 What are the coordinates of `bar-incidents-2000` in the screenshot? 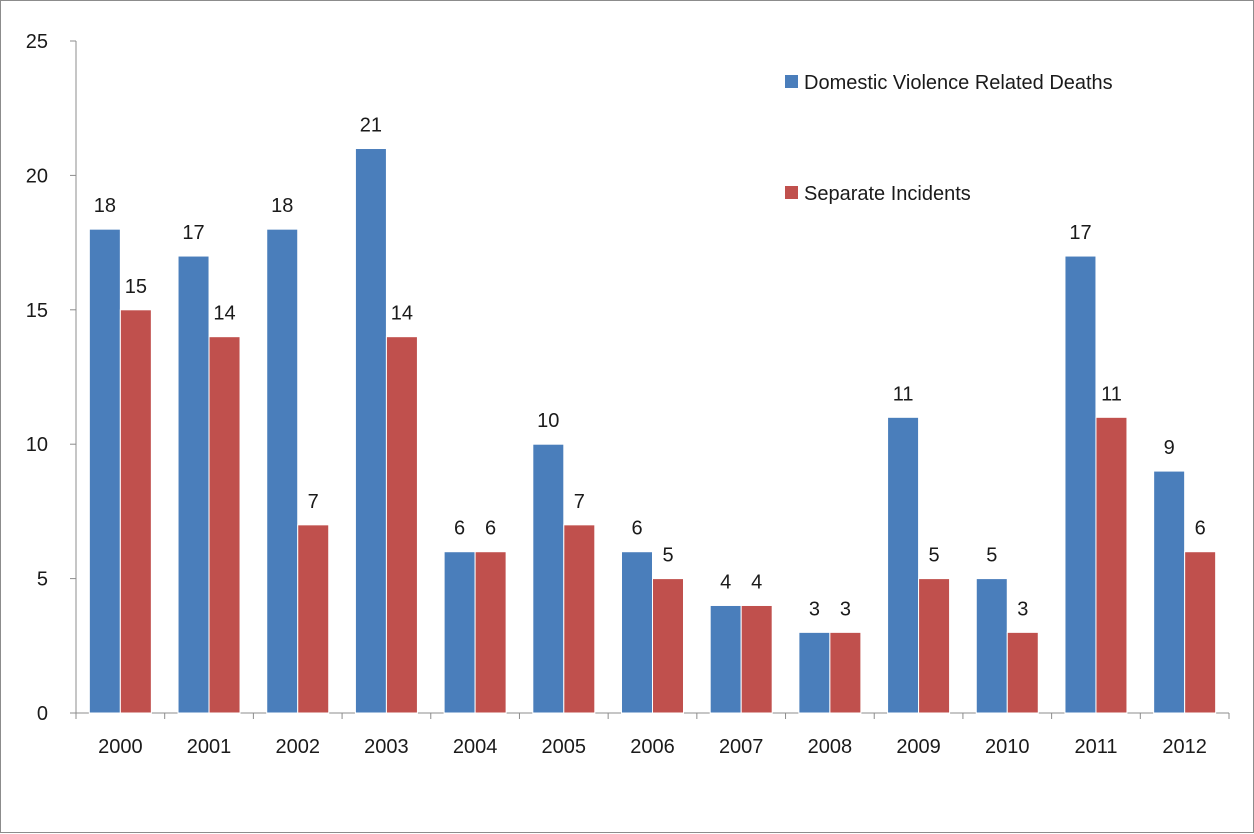 It's located at (135, 511).